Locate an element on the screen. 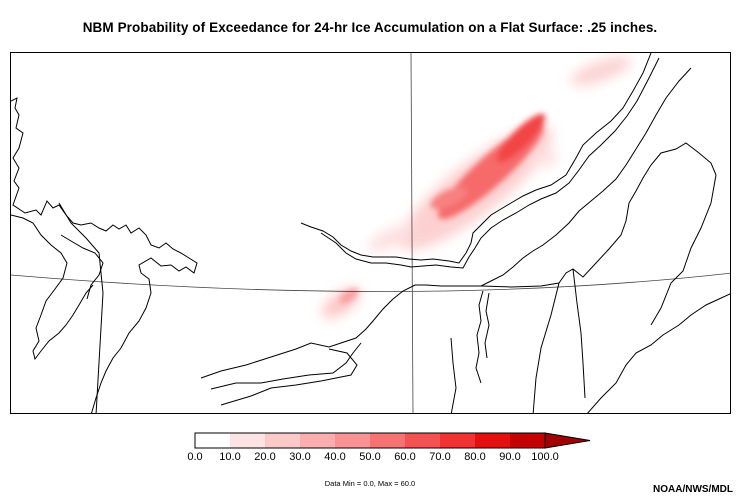 This screenshot has width=740, height=500. lake-erie-south is located at coordinates (286, 366).